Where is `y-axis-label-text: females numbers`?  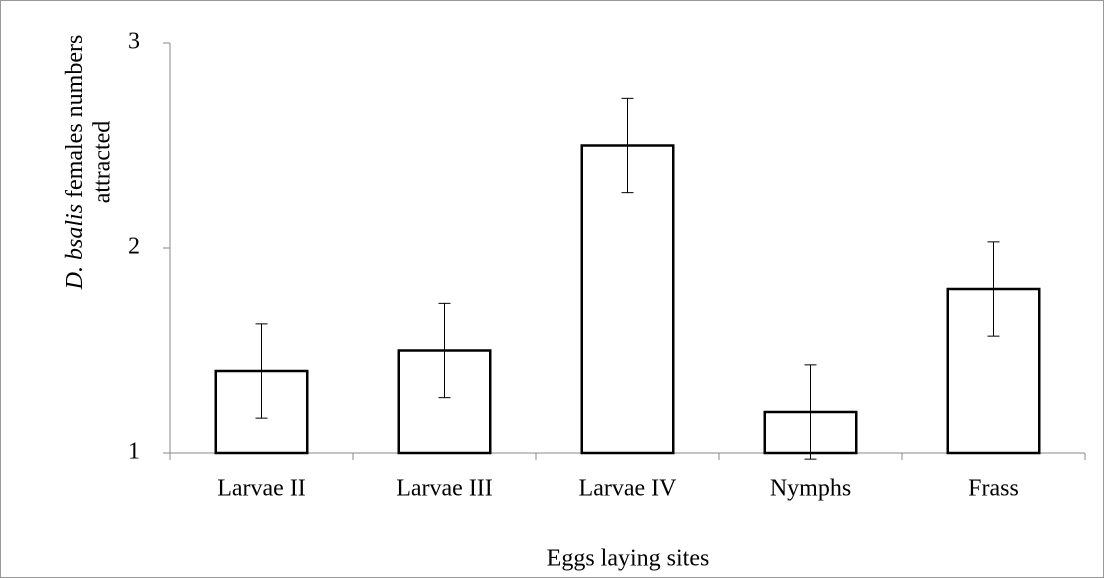 y-axis-label-text: females numbers is located at coordinates (75, 116).